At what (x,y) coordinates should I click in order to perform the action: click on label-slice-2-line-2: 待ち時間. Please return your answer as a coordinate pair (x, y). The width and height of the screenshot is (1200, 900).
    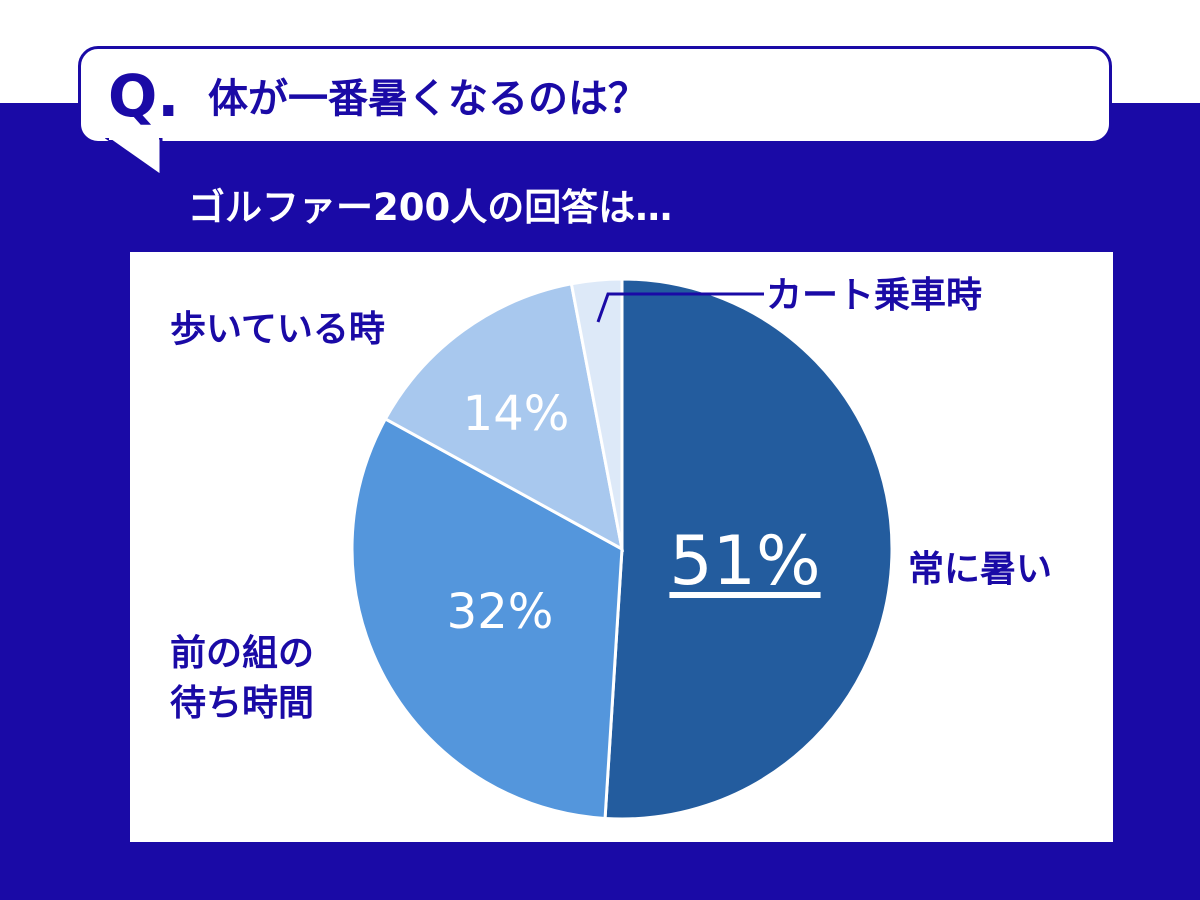
    Looking at the image, I should click on (242, 703).